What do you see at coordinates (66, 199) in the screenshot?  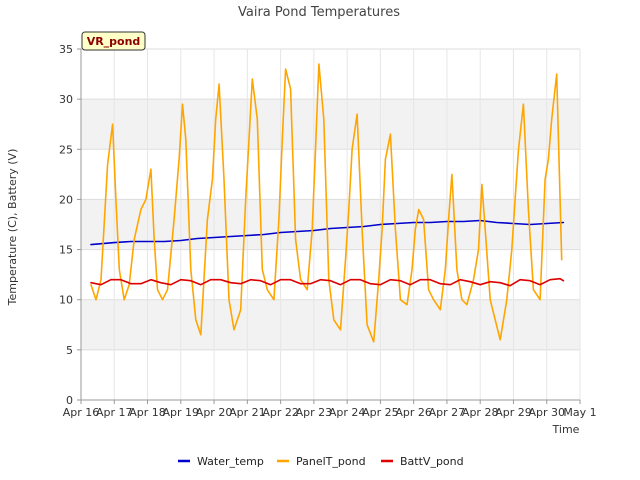 I see `y-tick-label: 20` at bounding box center [66, 199].